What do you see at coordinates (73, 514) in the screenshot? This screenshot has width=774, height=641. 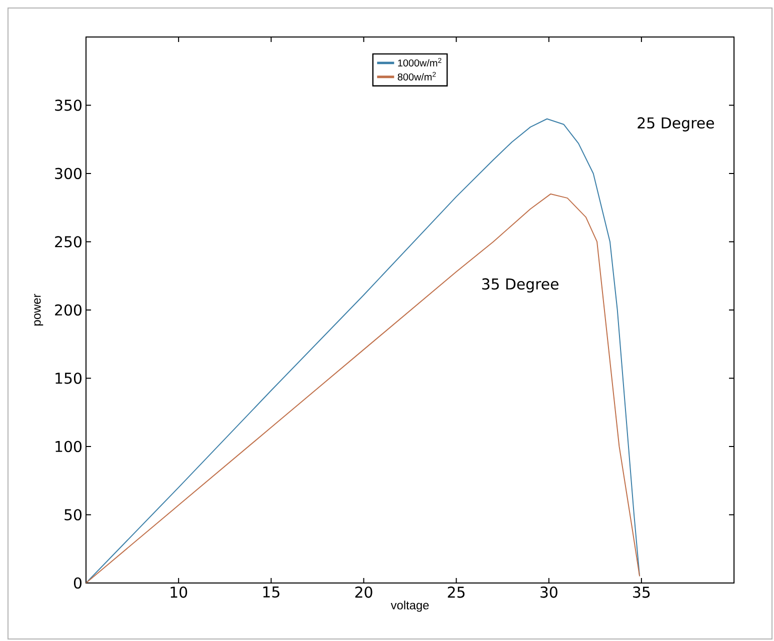 I see `y-tick-label: 50` at bounding box center [73, 514].